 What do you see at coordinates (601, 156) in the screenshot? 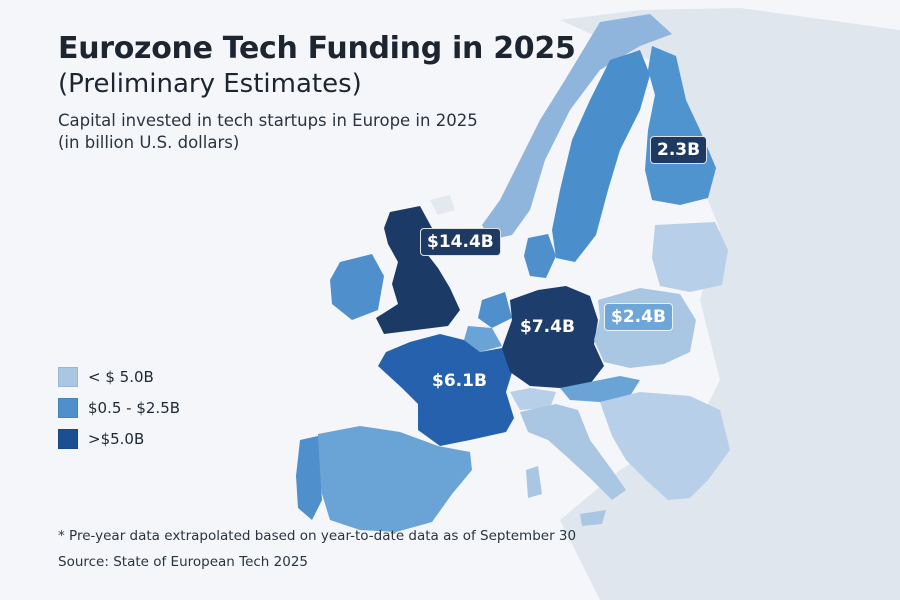
I see `region-sweden` at bounding box center [601, 156].